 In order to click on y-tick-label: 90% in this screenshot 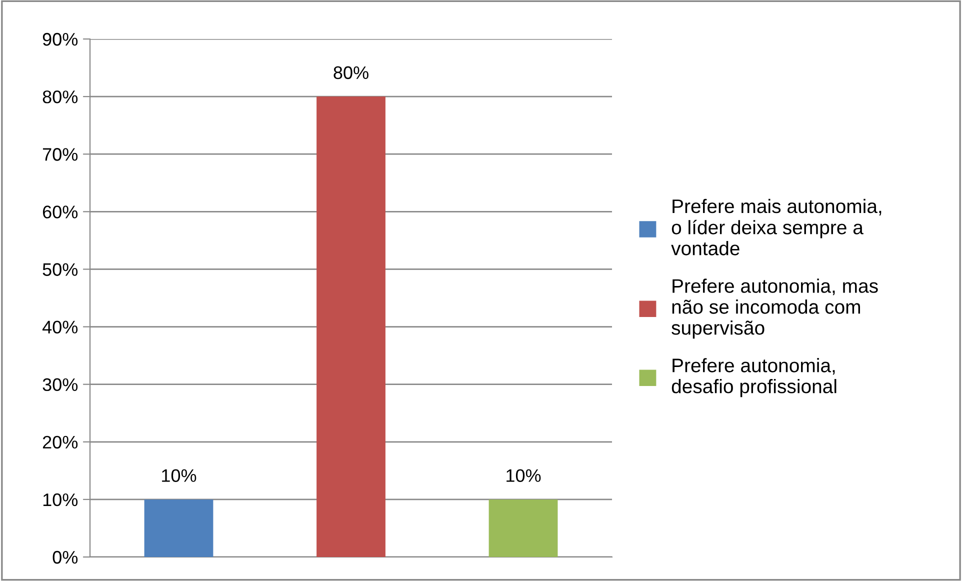, I will do `click(60, 39)`.